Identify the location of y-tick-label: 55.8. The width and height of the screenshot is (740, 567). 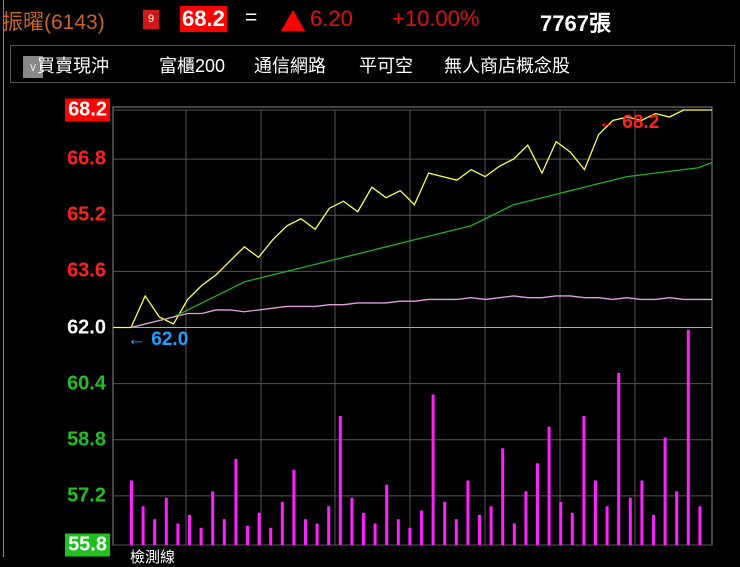
(87, 545).